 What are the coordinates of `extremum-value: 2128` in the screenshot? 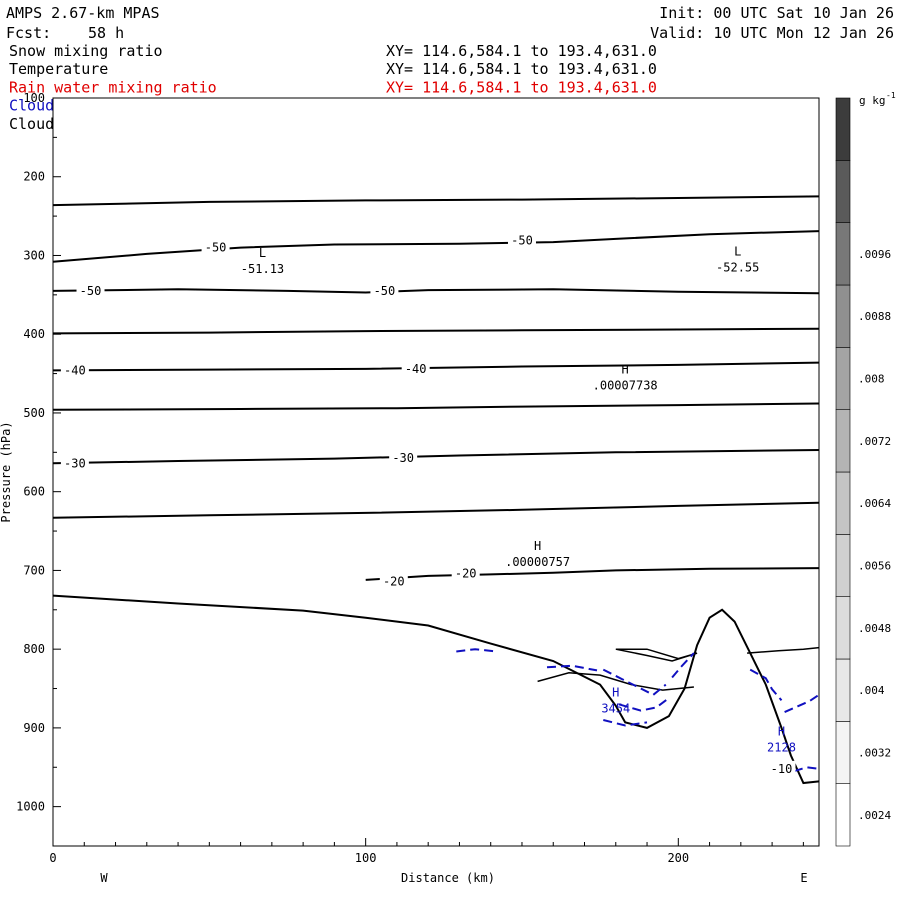 It's located at (781, 748).